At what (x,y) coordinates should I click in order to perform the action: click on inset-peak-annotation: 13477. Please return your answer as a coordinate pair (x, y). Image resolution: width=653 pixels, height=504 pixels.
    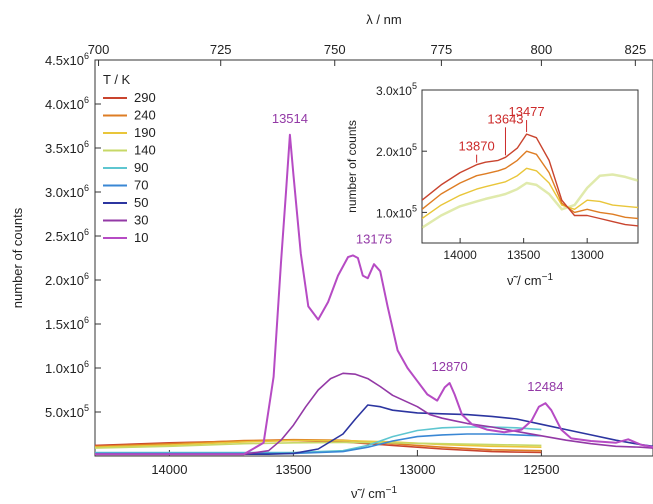
    Looking at the image, I should click on (526, 111).